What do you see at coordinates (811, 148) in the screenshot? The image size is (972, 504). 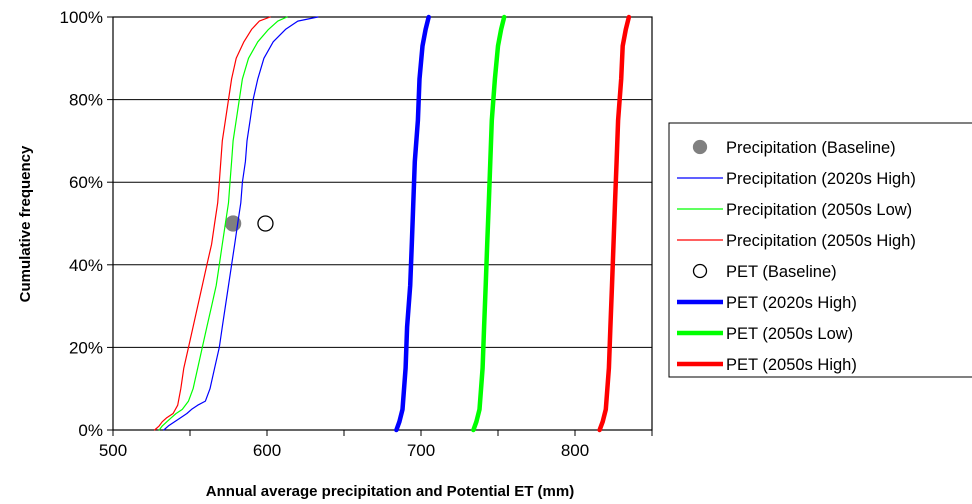 I see `legend-label: Precipitation (Baseline)` at bounding box center [811, 148].